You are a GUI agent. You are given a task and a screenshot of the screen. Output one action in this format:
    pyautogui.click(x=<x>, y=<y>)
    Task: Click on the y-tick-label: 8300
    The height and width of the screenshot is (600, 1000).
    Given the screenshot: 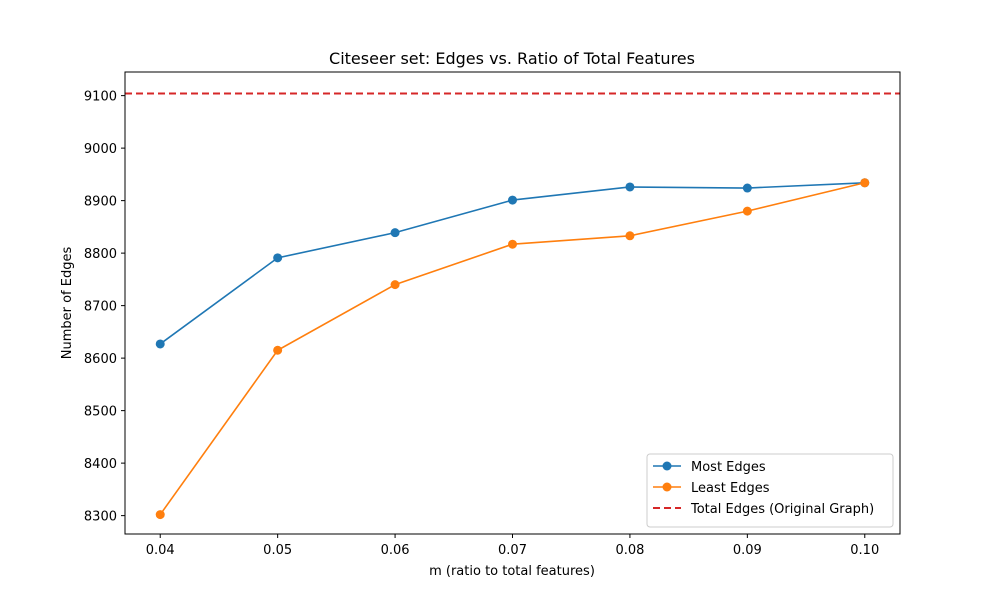 What is the action you would take?
    pyautogui.click(x=100, y=517)
    